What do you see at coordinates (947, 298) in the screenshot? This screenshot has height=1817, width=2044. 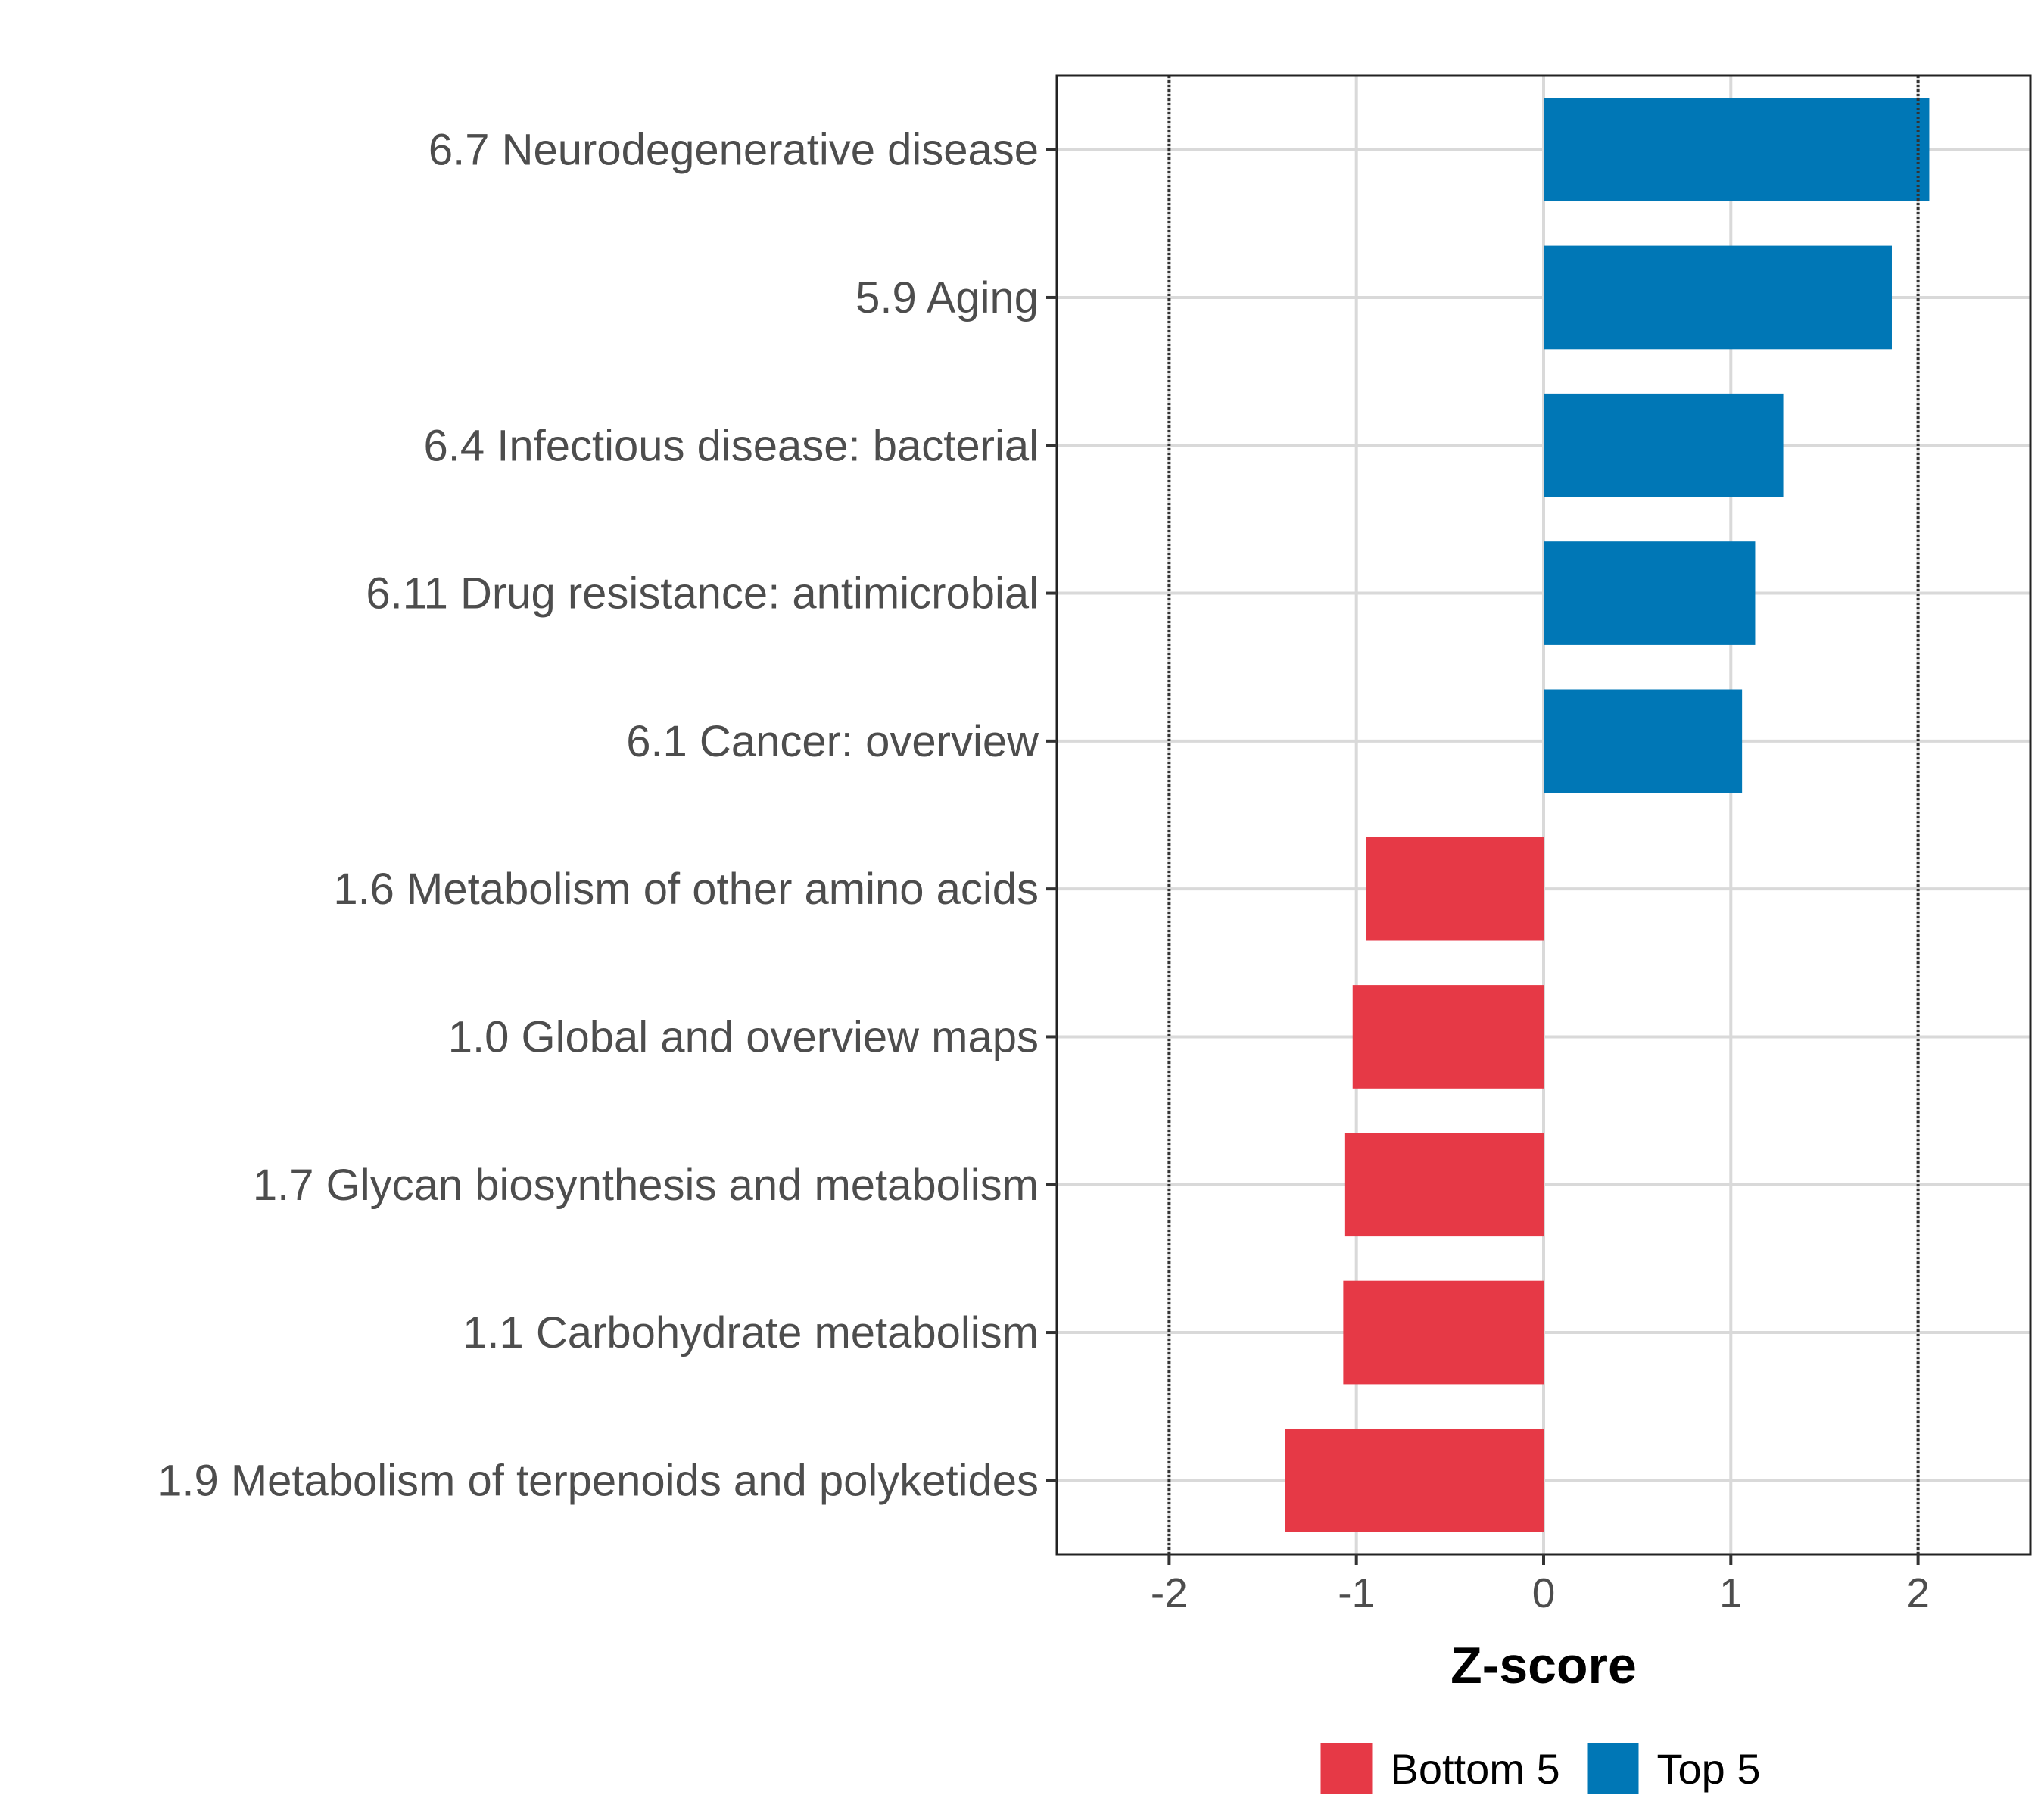 I see `category-label-1: 5.9 Aging` at bounding box center [947, 298].